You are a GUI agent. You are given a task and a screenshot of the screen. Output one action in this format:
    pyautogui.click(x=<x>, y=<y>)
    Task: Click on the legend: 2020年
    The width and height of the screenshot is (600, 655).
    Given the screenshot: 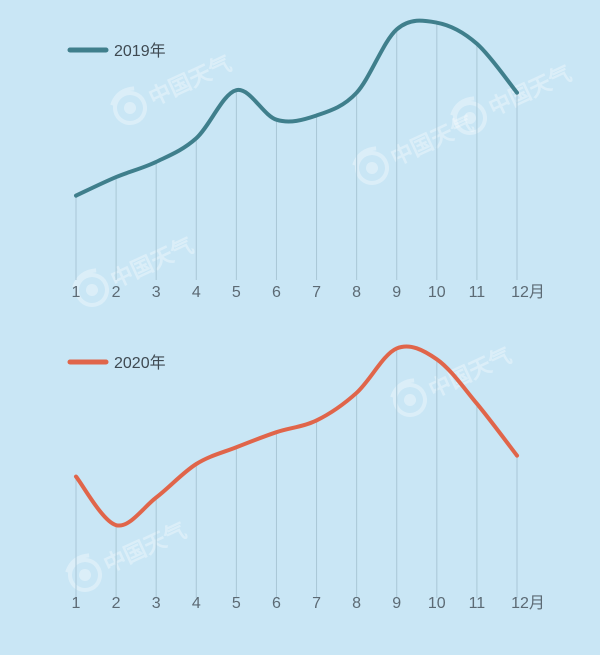 What is the action you would take?
    pyautogui.click(x=116, y=363)
    